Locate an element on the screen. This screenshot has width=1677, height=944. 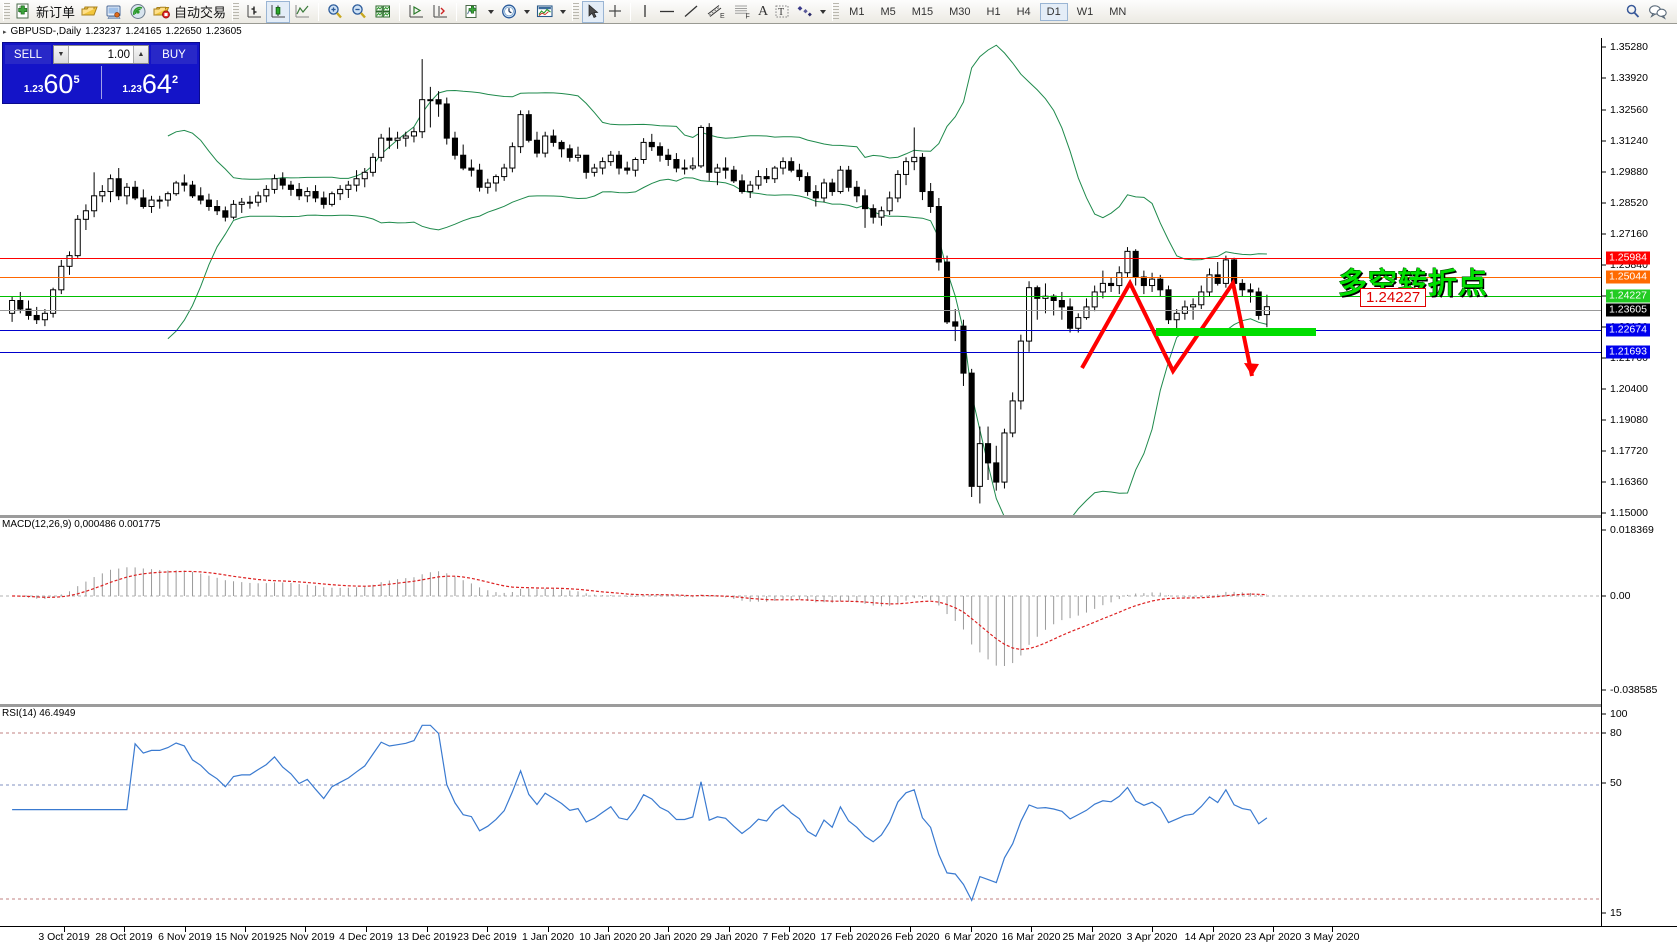
clock-icon is located at coordinates (509, 11).